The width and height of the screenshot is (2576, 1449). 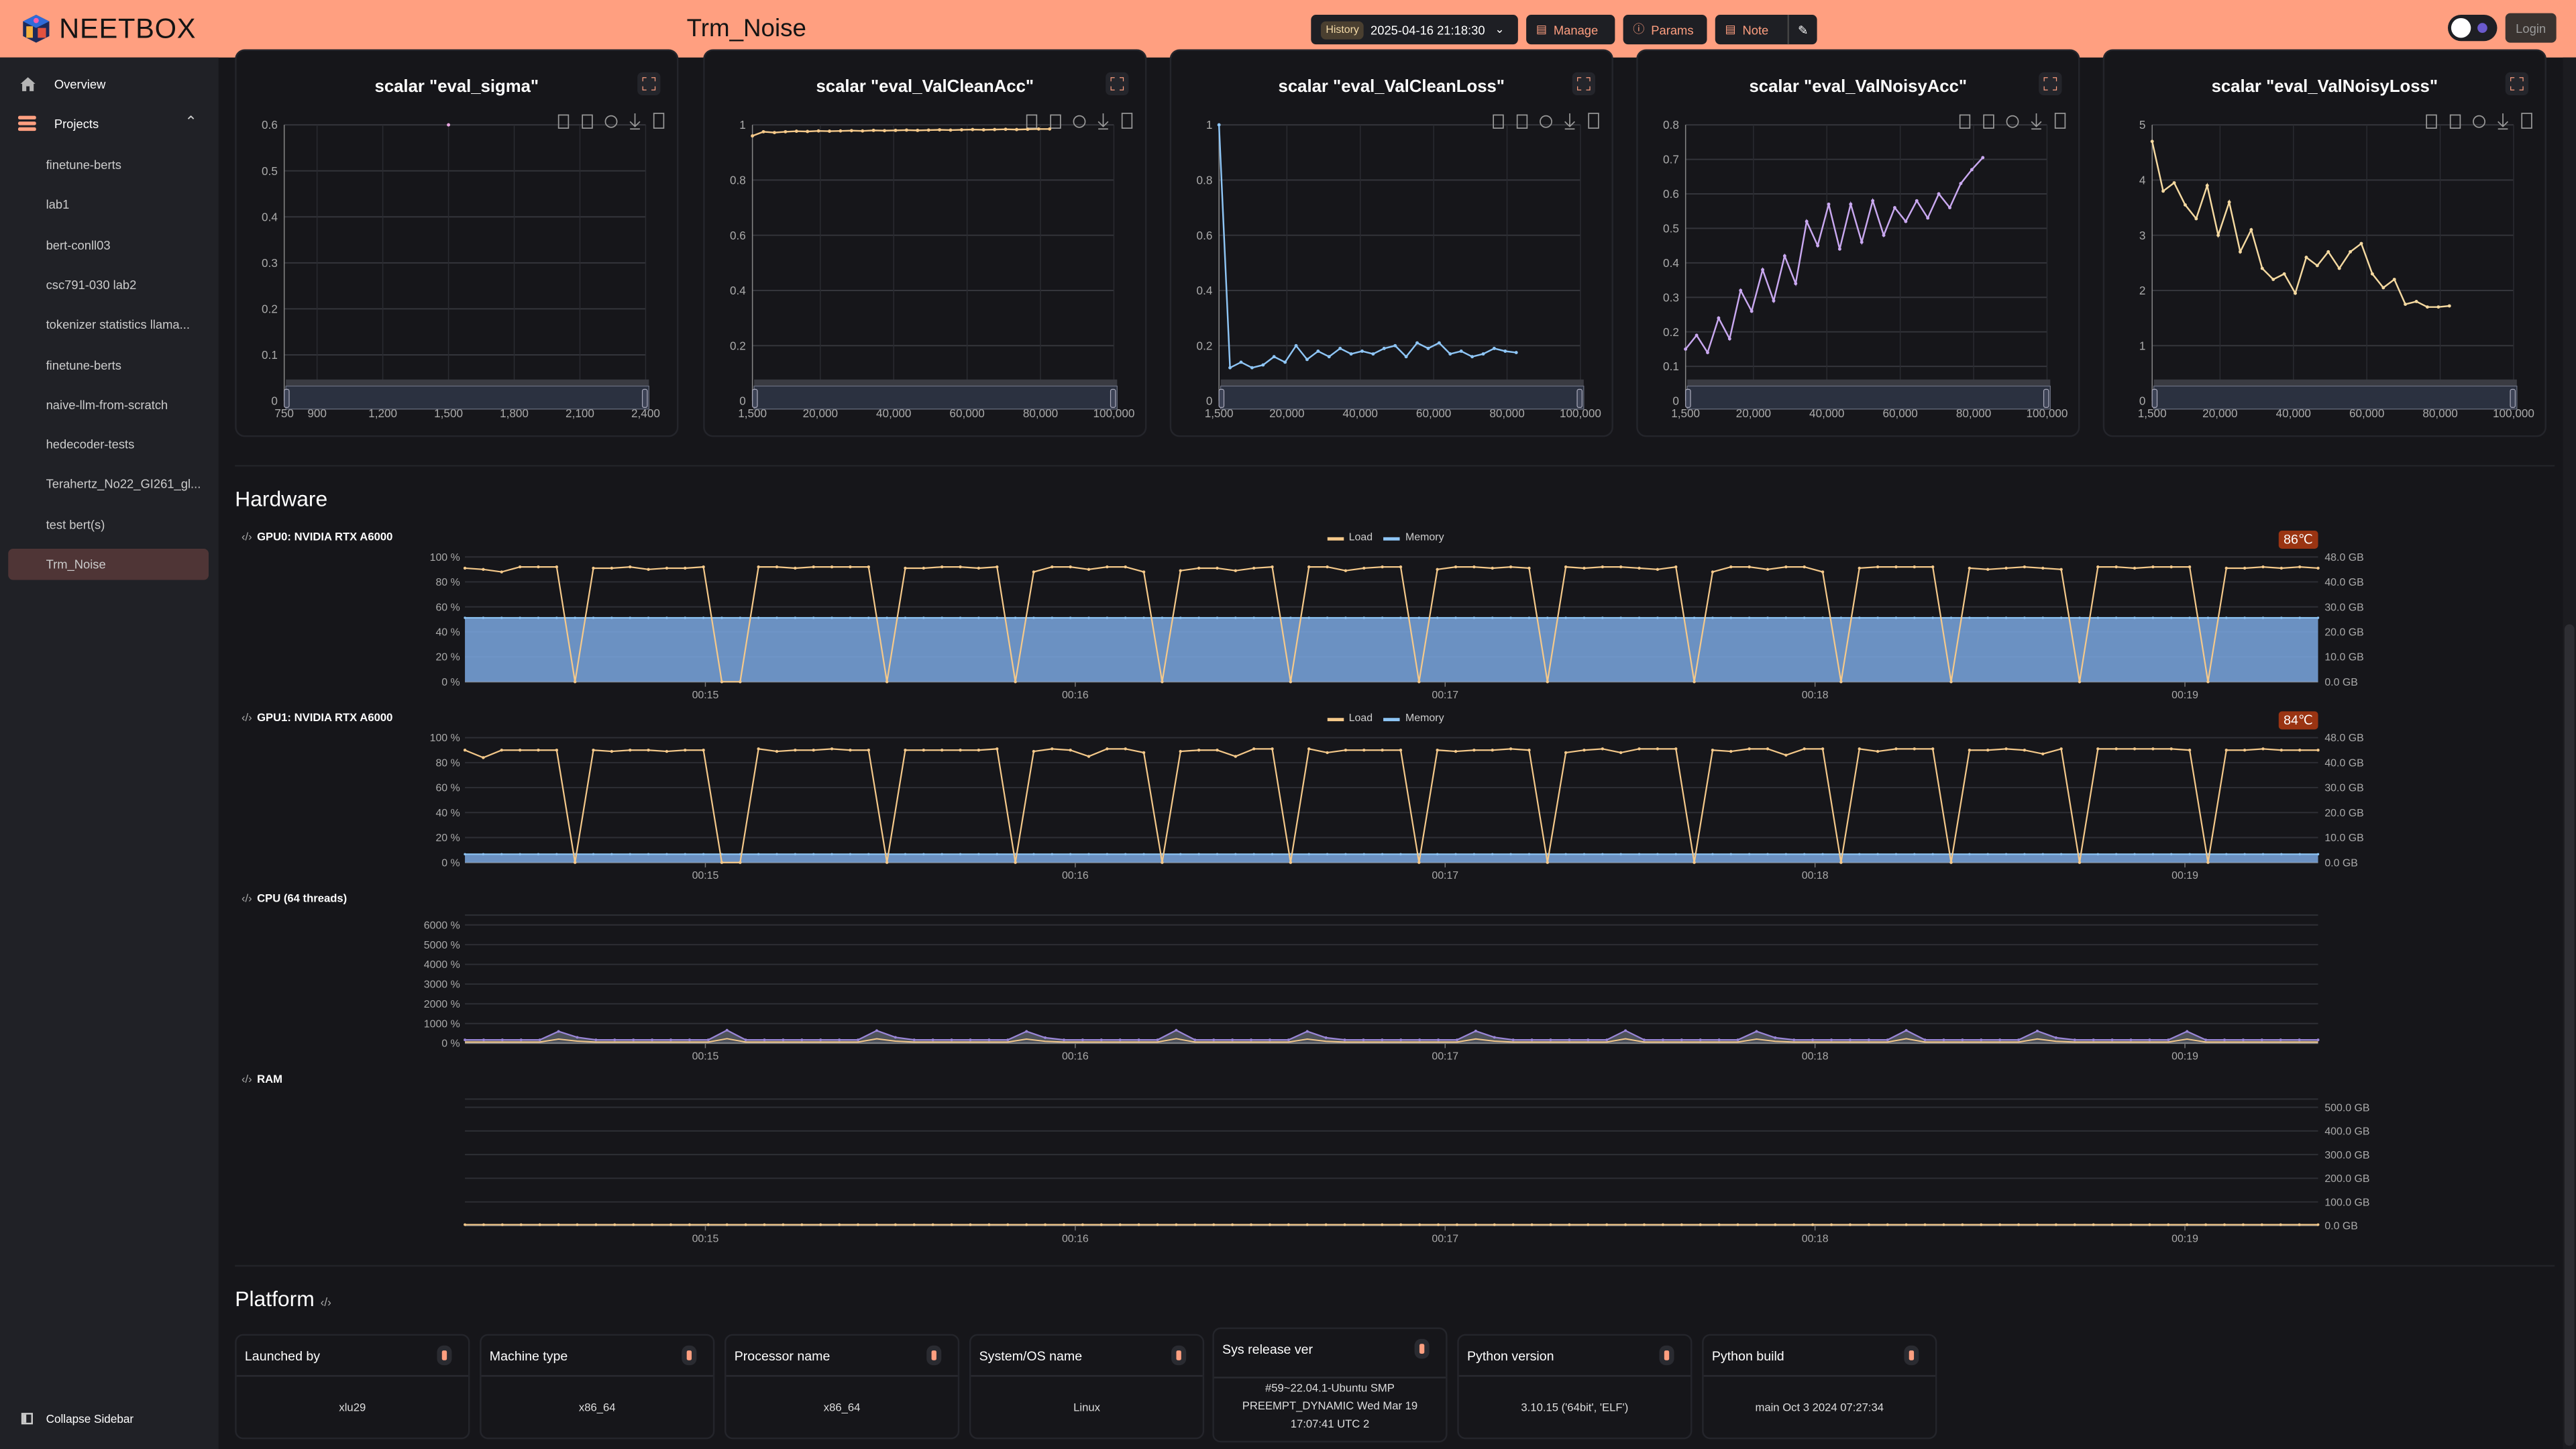 I want to click on zoom-reset-icon, so click(x=2455, y=121).